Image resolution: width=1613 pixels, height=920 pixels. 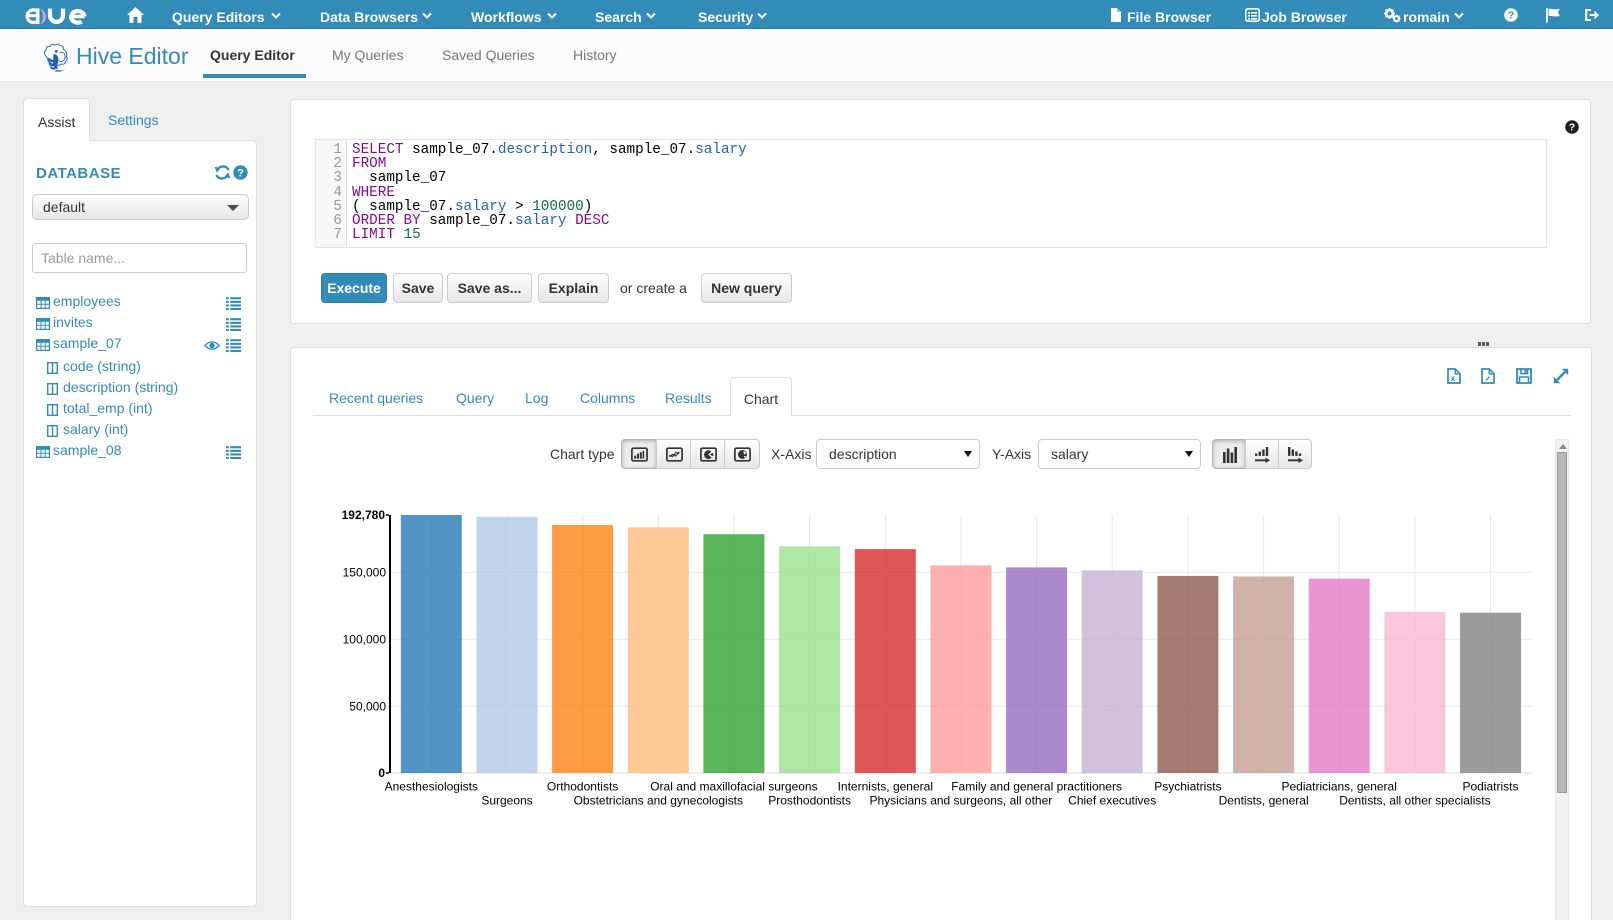 I want to click on svg-text: Chief executives, so click(x=1112, y=801).